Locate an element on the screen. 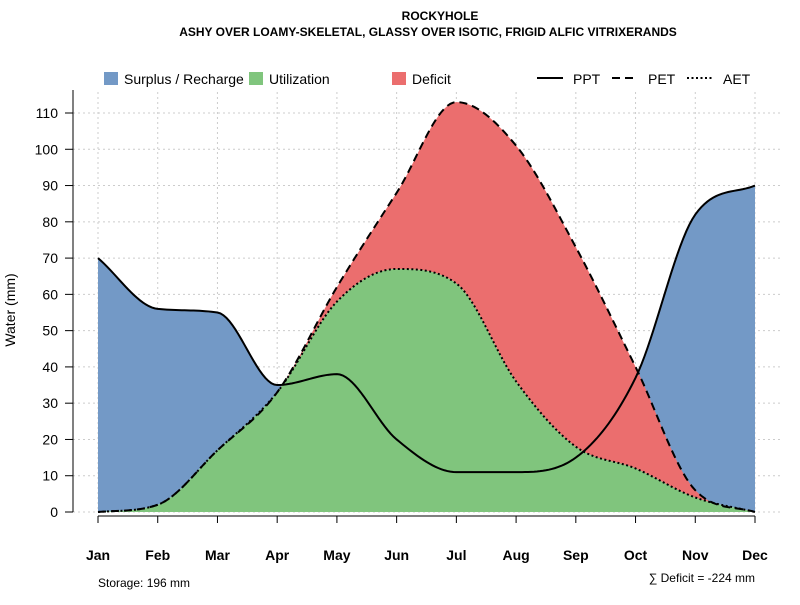 This screenshot has width=800, height=605. legend-label: PPT is located at coordinates (587, 79).